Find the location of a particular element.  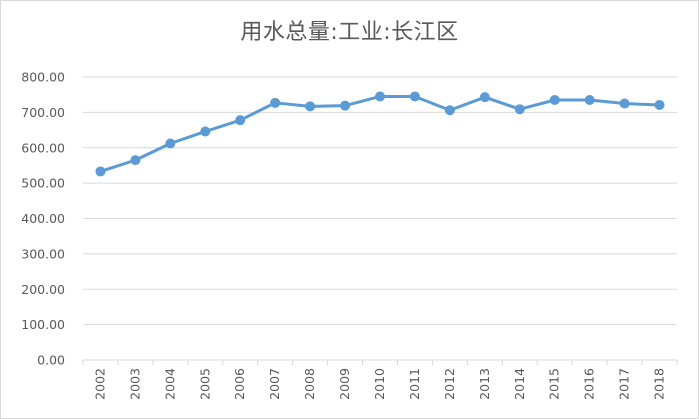

x-tick-label: 2004 is located at coordinates (169, 384).